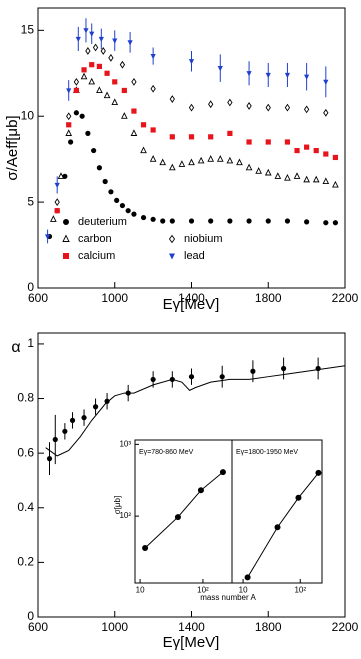  Describe the element at coordinates (95, 239) in the screenshot. I see `legend-label: carbon` at that location.